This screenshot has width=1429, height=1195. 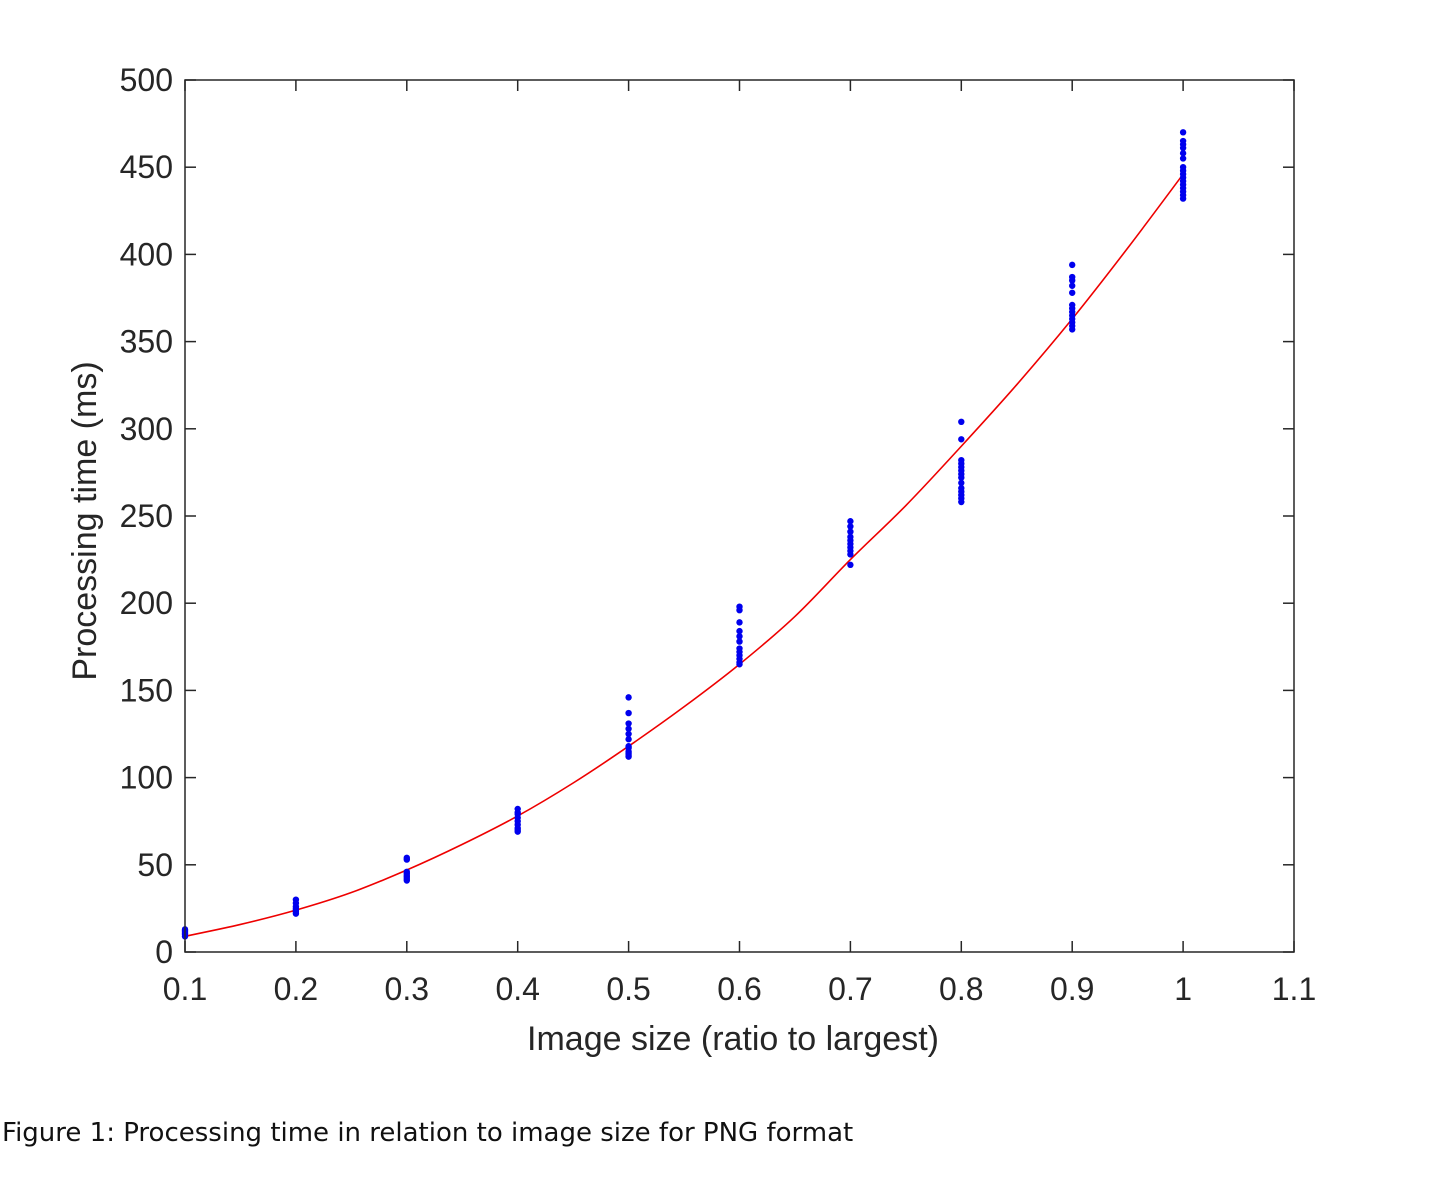 What do you see at coordinates (155, 865) in the screenshot?
I see `y-tick-label: 50` at bounding box center [155, 865].